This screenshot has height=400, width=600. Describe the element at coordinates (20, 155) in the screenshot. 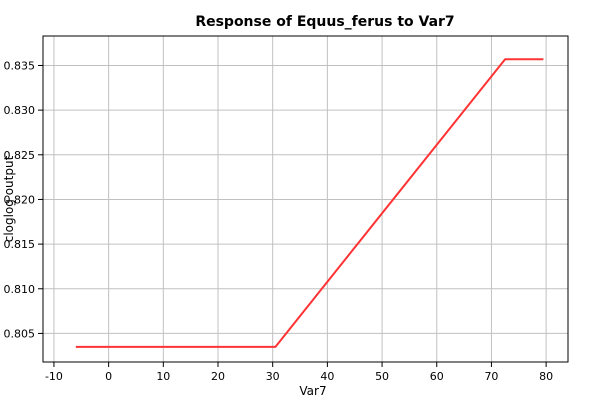

I see `y-tick-label: 0.825` at that location.